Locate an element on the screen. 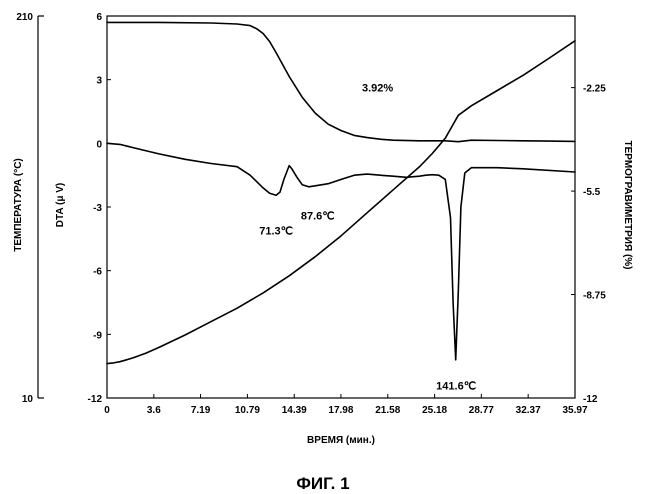 Image resolution: width=646 pixels, height=494 pixels. x-tick-label: 7.19 is located at coordinates (201, 410).